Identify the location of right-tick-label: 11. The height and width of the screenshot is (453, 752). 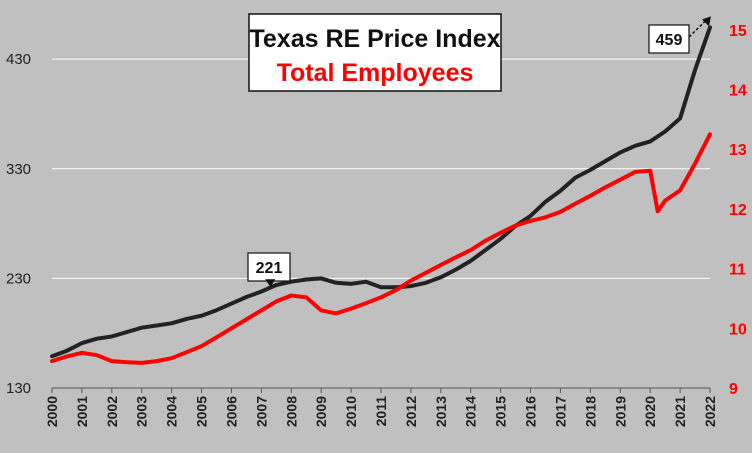
(737, 270).